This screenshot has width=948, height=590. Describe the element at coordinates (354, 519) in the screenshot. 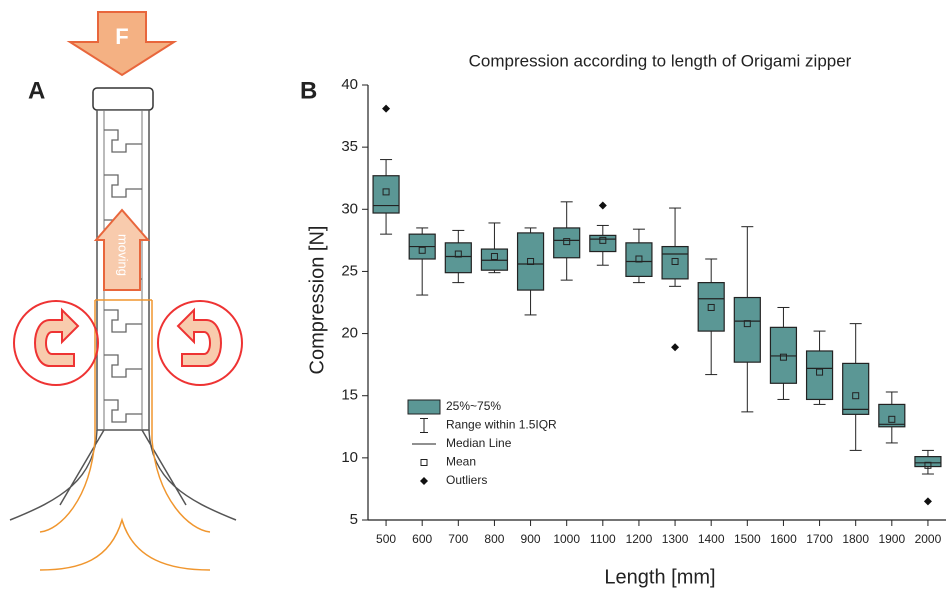

I see `y-tick-label: 5` at that location.